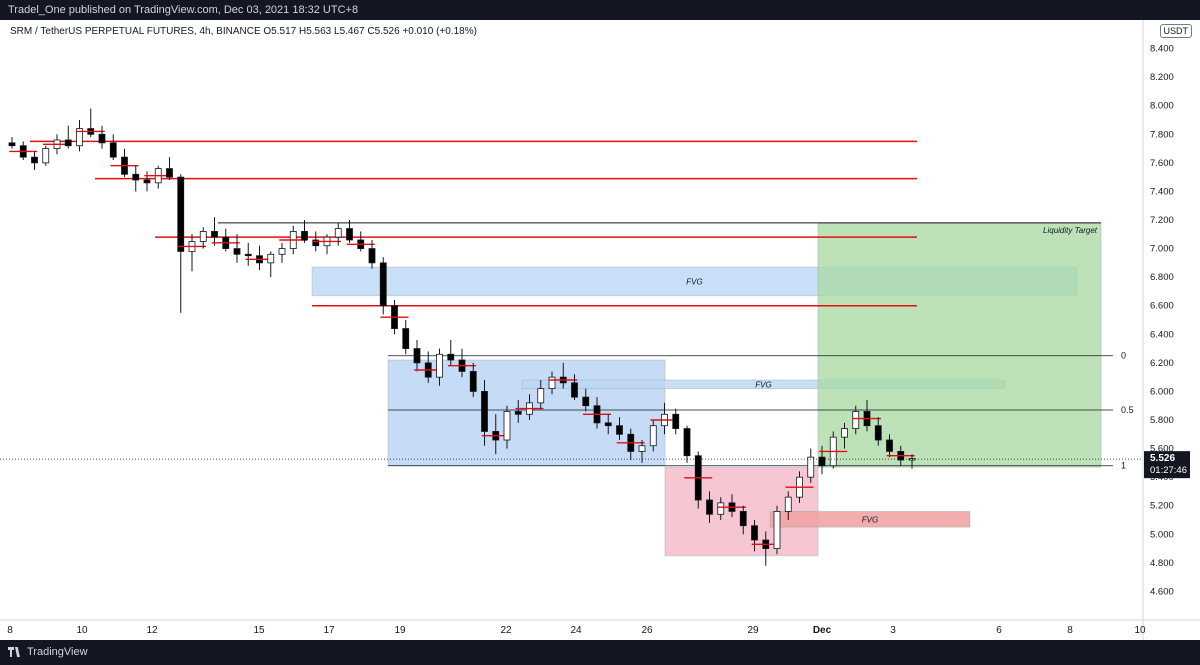  Describe the element at coordinates (1162, 534) in the screenshot. I see `price-tick-label: 5.000` at that location.